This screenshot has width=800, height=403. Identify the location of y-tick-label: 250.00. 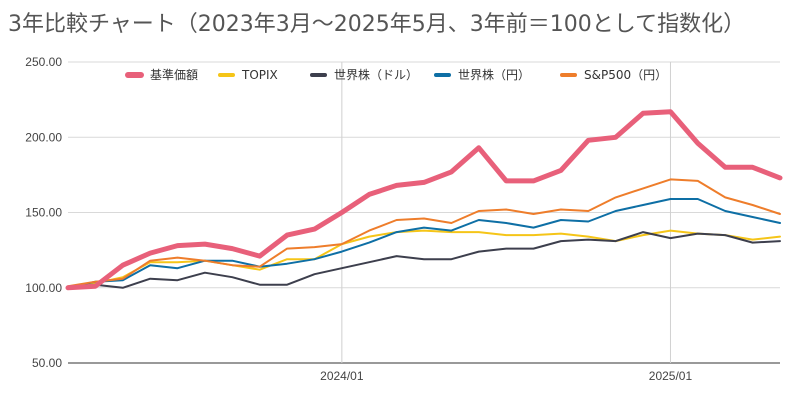
(43, 62).